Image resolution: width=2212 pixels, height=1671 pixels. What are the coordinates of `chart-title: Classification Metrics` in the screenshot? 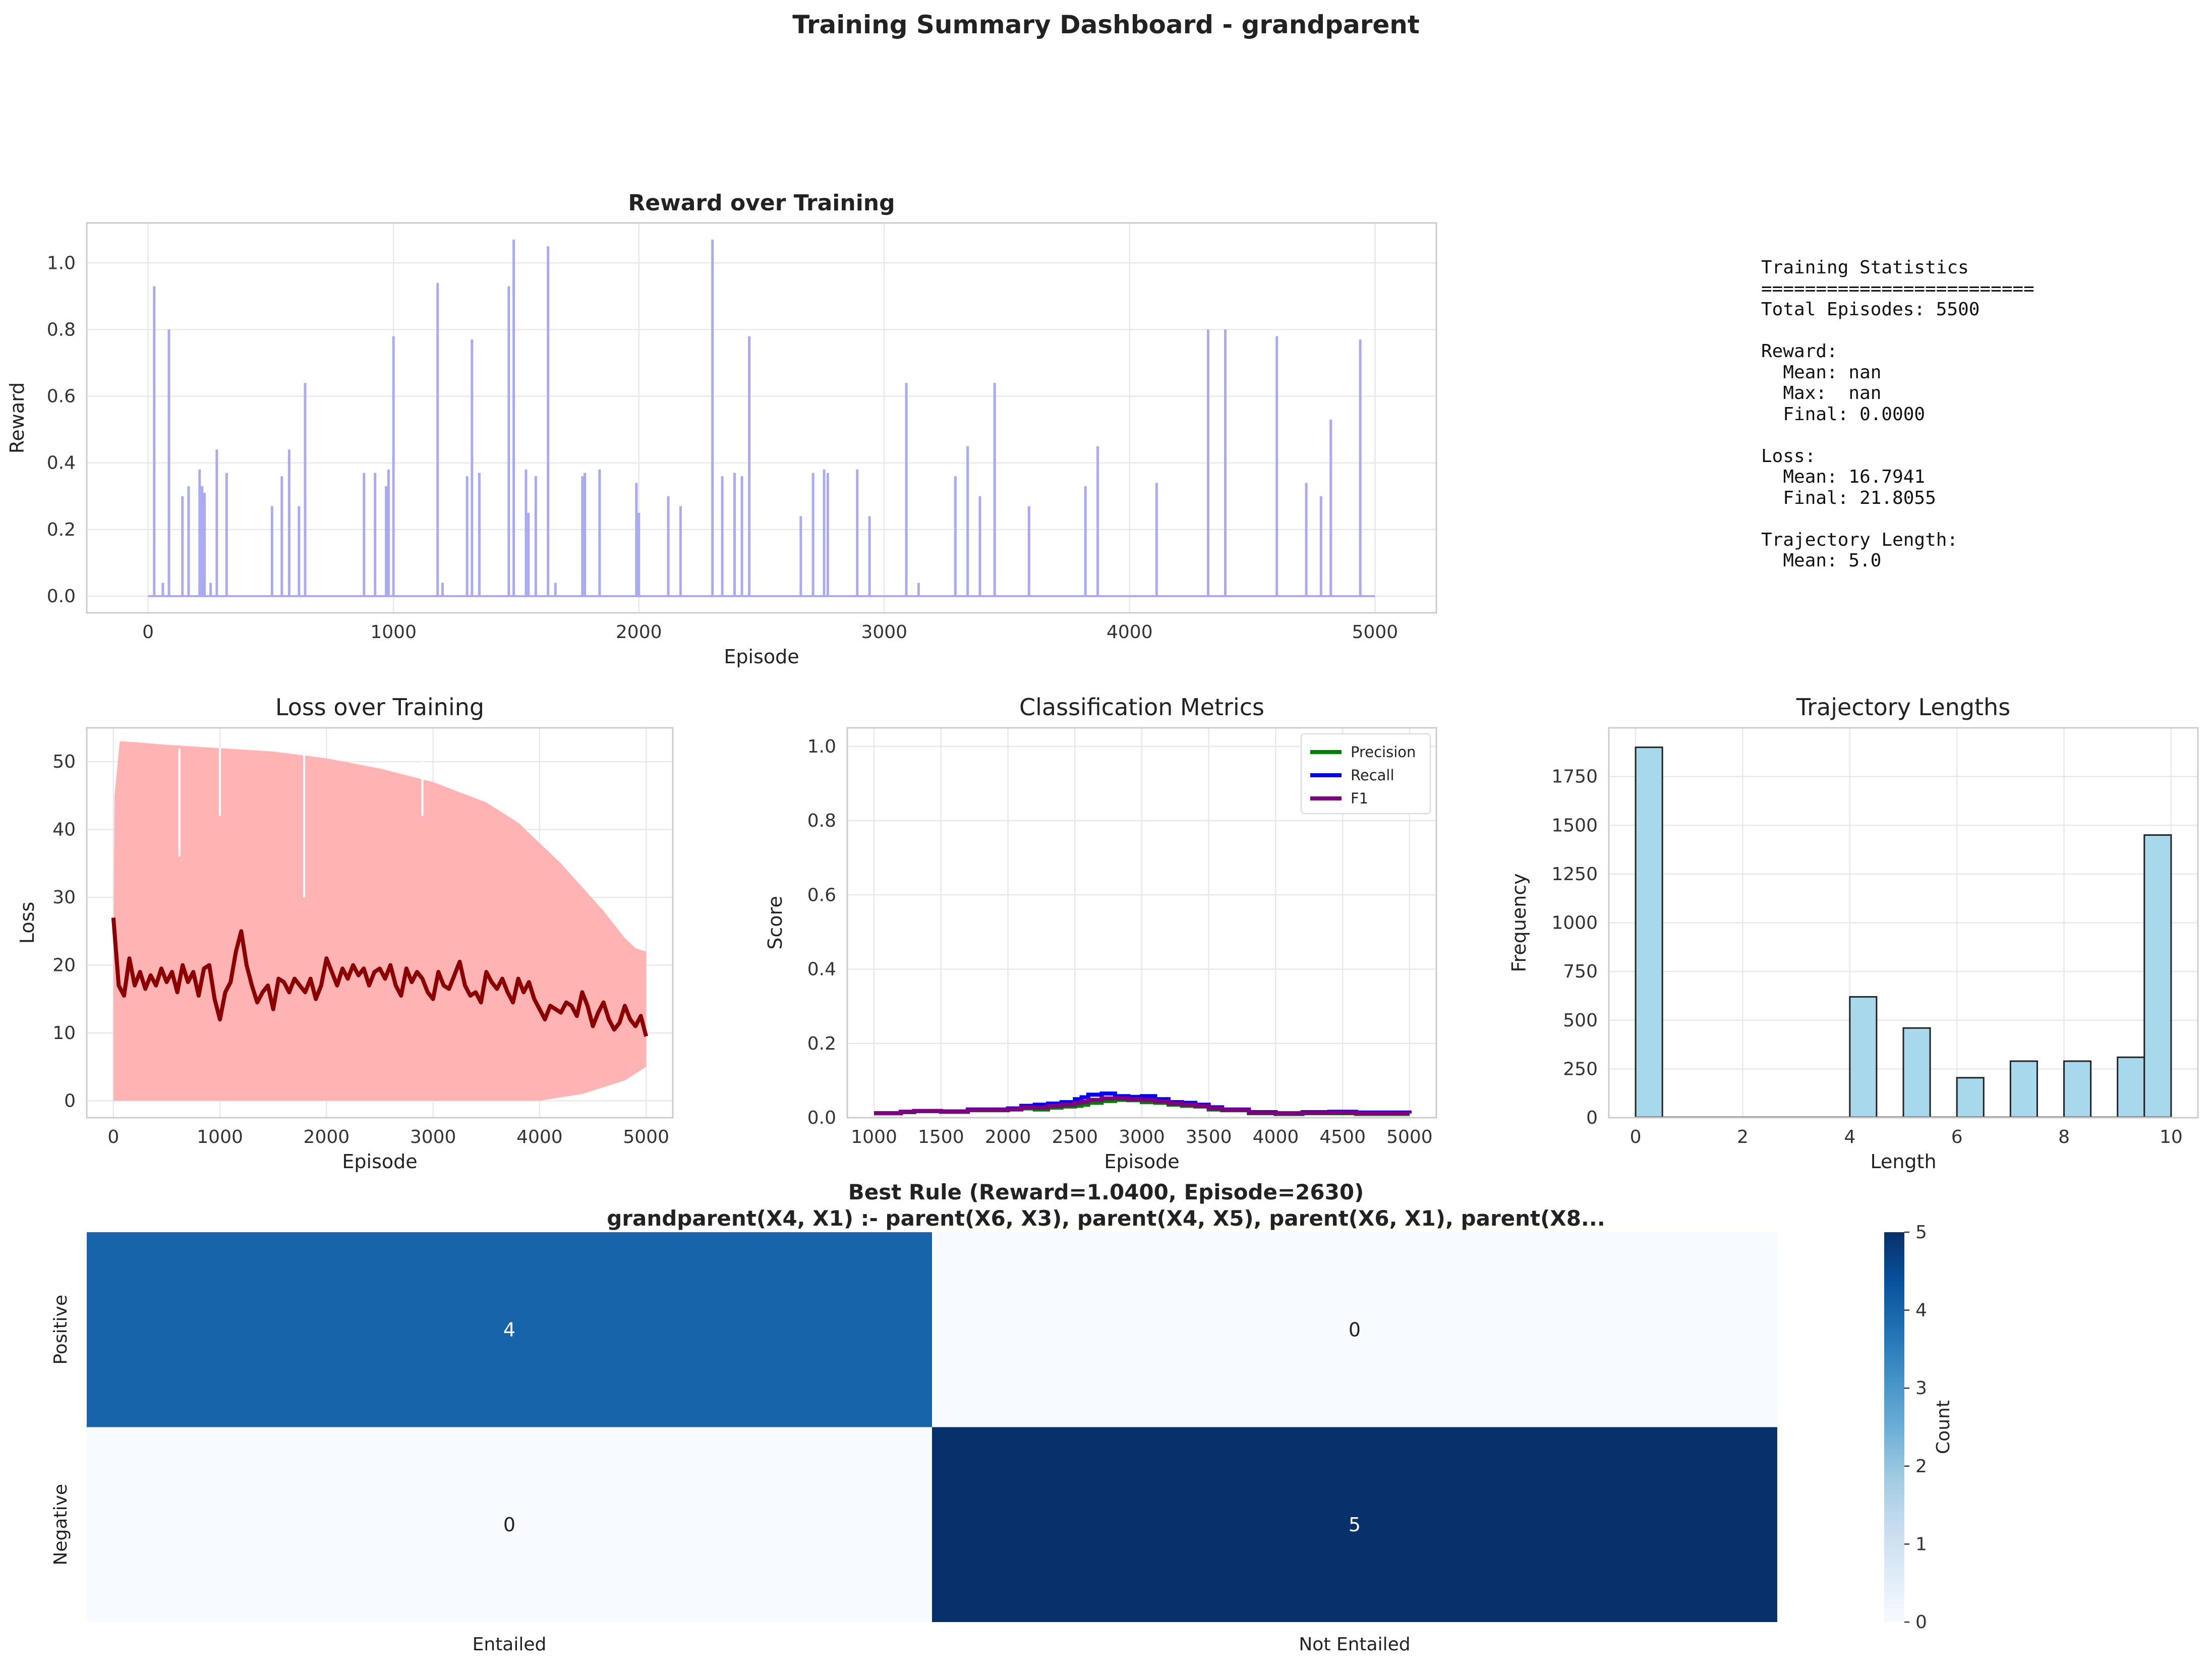 It's located at (1141, 707).